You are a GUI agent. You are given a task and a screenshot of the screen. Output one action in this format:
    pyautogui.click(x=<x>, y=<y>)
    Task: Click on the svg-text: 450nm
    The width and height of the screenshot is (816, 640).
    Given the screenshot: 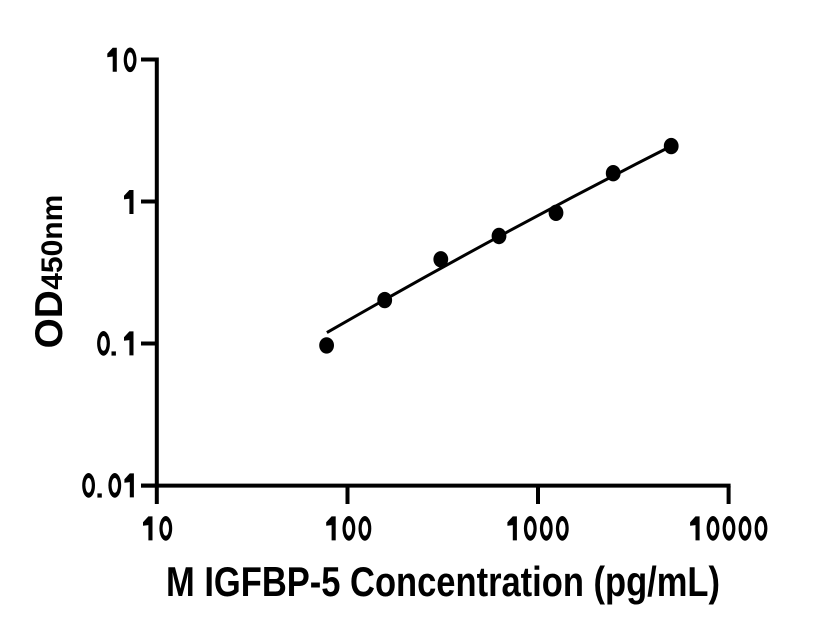 What is the action you would take?
    pyautogui.click(x=52, y=242)
    